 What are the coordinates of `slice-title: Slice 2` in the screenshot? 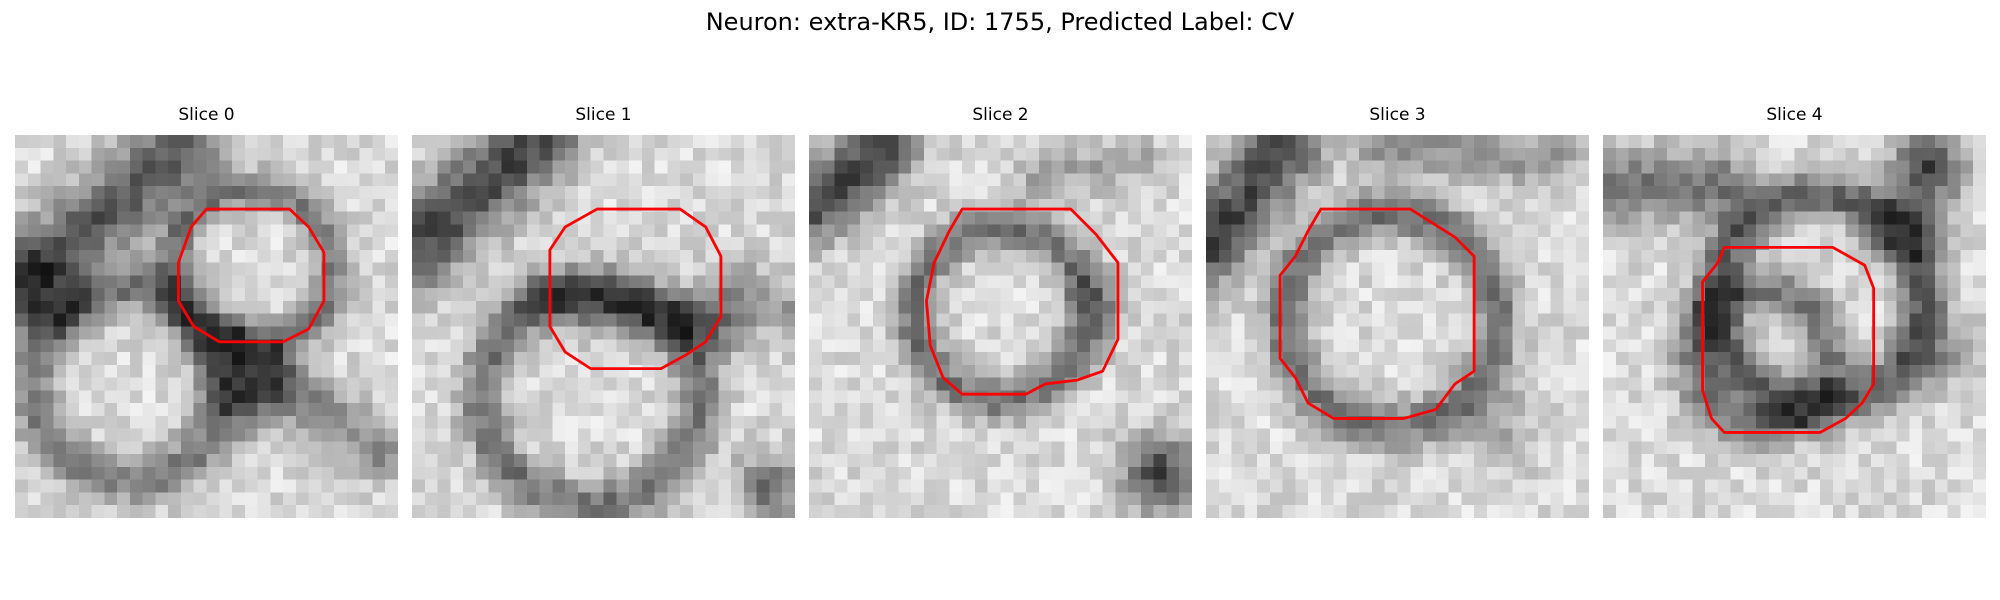 It's located at (1000, 115).